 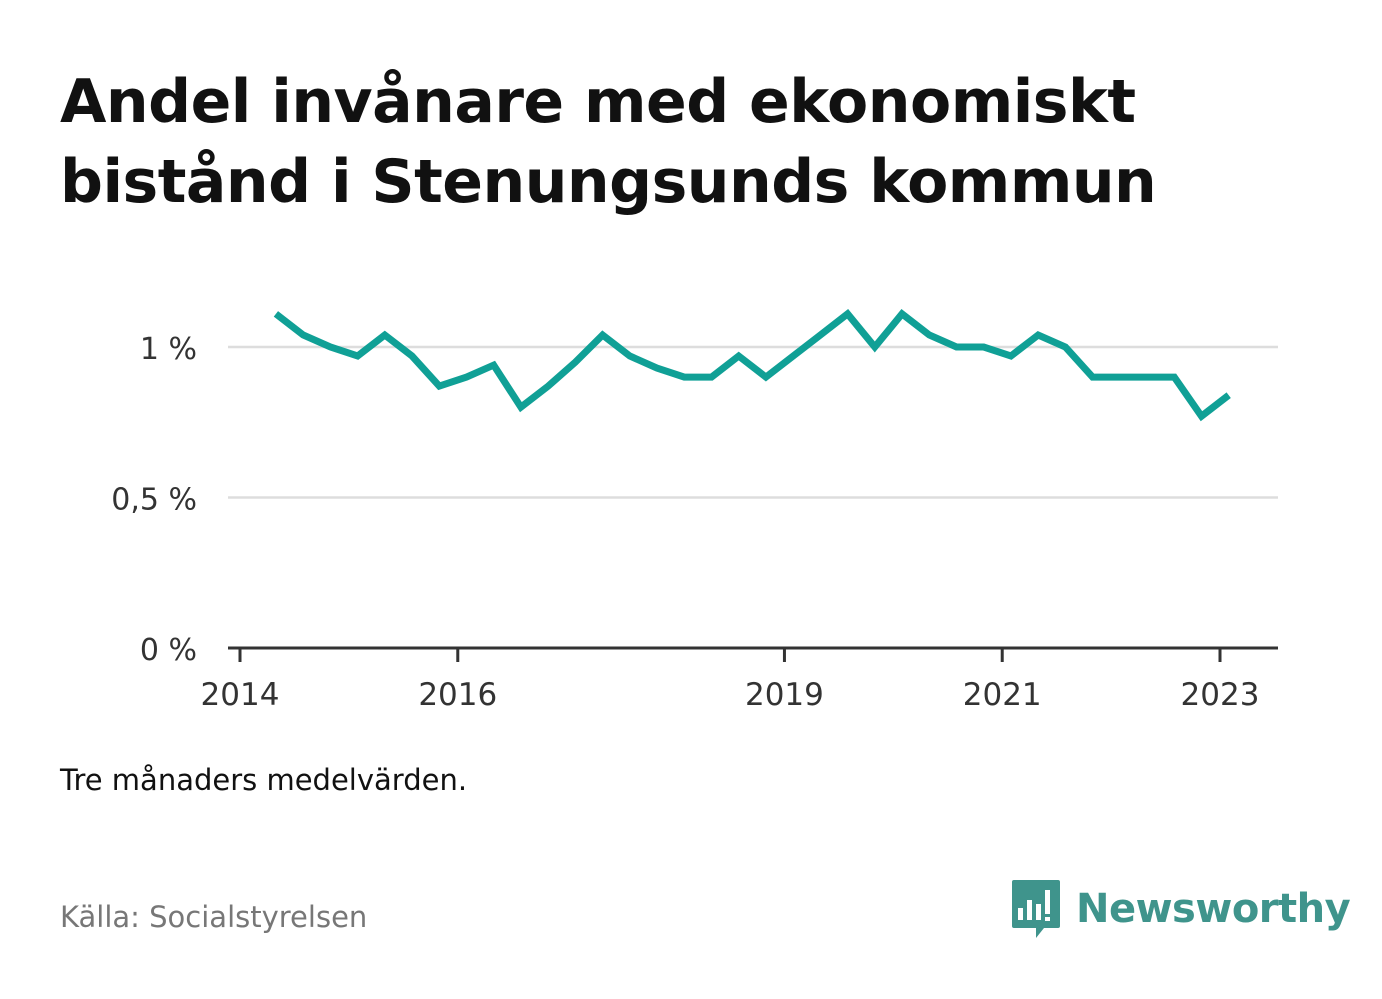 I want to click on x-axis-ticks: 2014 2016 2019 2021 2023, so click(x=730, y=680).